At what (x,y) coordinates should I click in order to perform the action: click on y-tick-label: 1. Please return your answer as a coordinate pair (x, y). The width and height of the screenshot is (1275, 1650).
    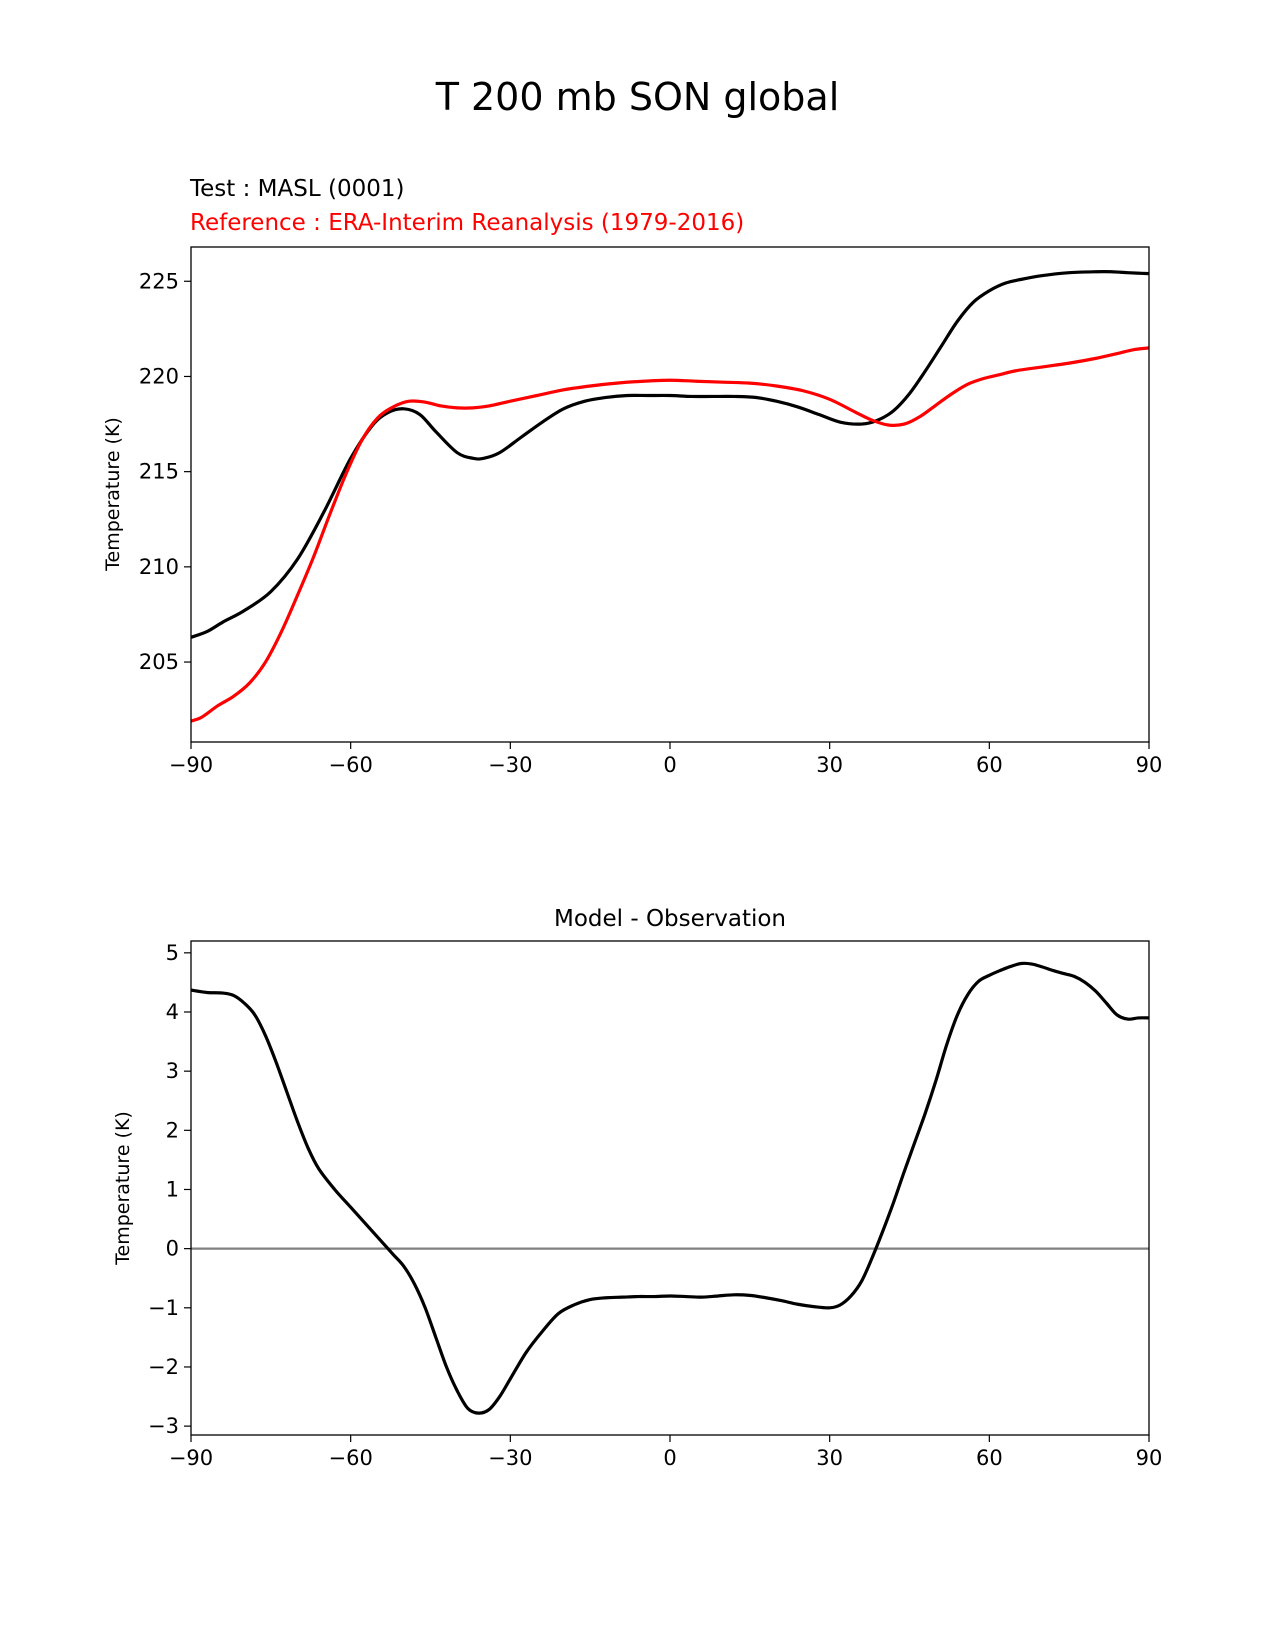
    Looking at the image, I should click on (172, 1189).